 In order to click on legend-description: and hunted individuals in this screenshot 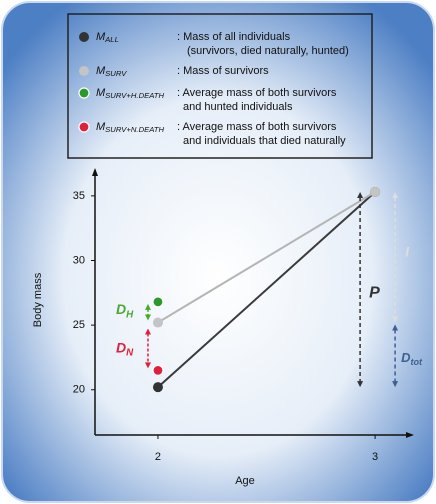, I will do `click(238, 107)`.